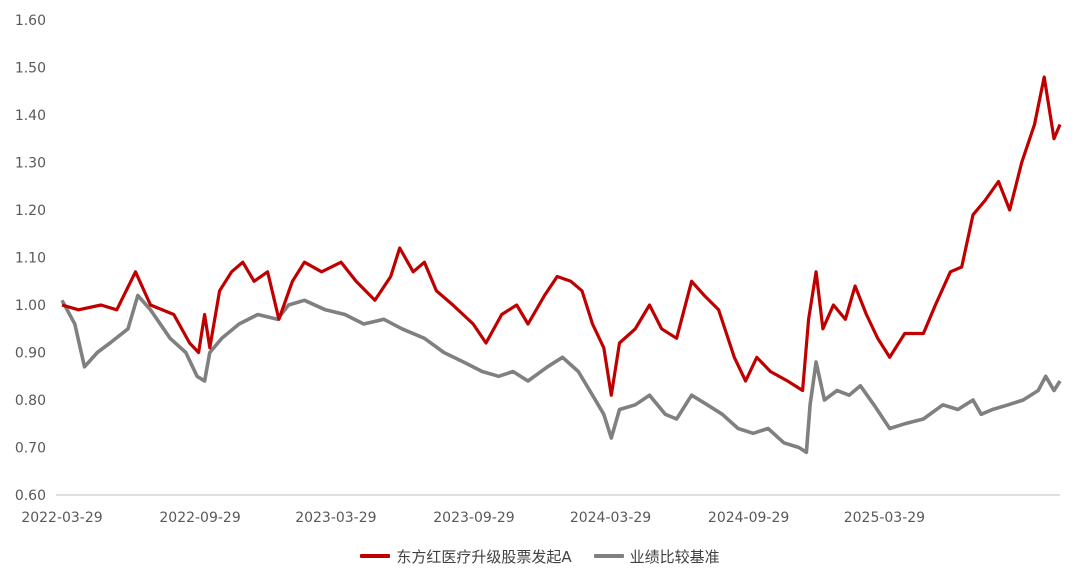 This screenshot has height=584, width=1080. I want to click on x-tick-label: 2023-03-29, so click(335, 518).